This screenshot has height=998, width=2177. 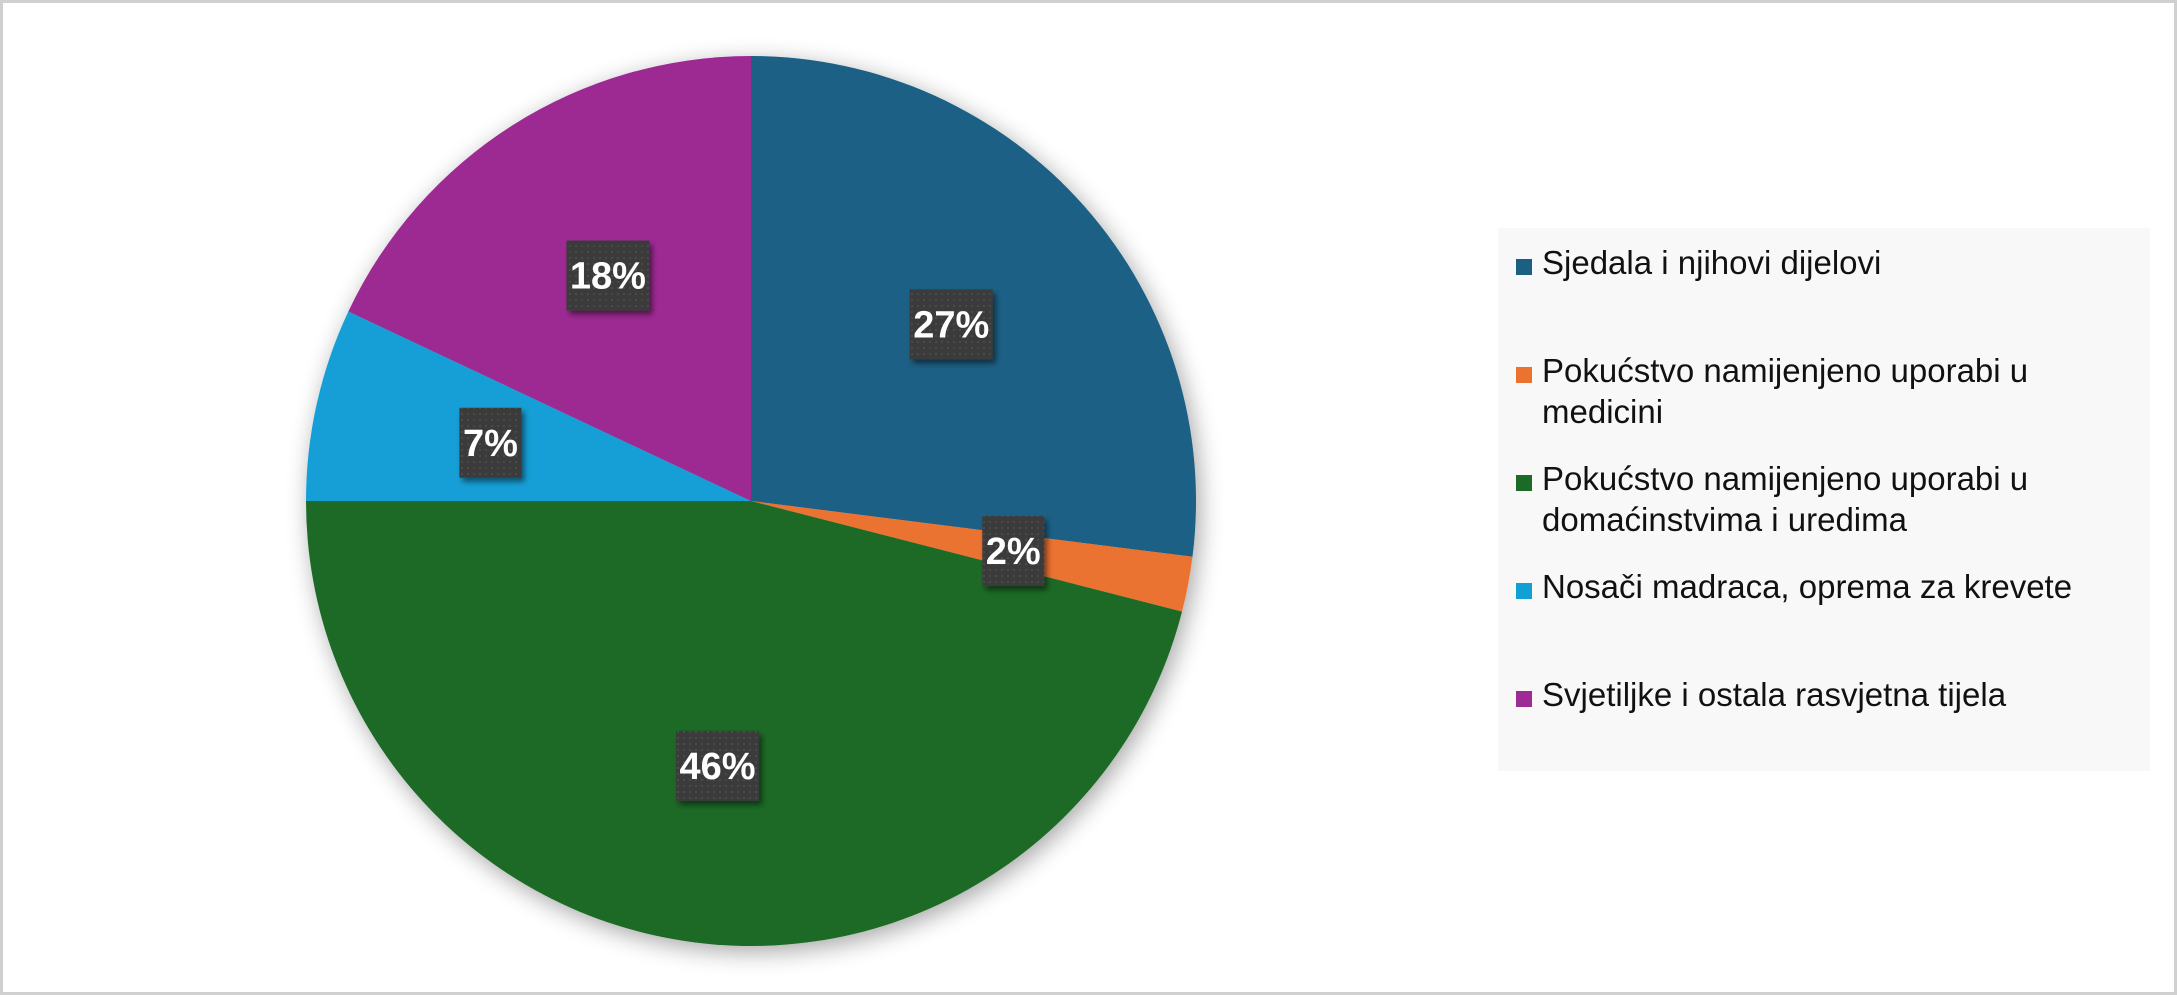 I want to click on legend-item: Sjedala i njihovi dijelovi, so click(x=1833, y=296).